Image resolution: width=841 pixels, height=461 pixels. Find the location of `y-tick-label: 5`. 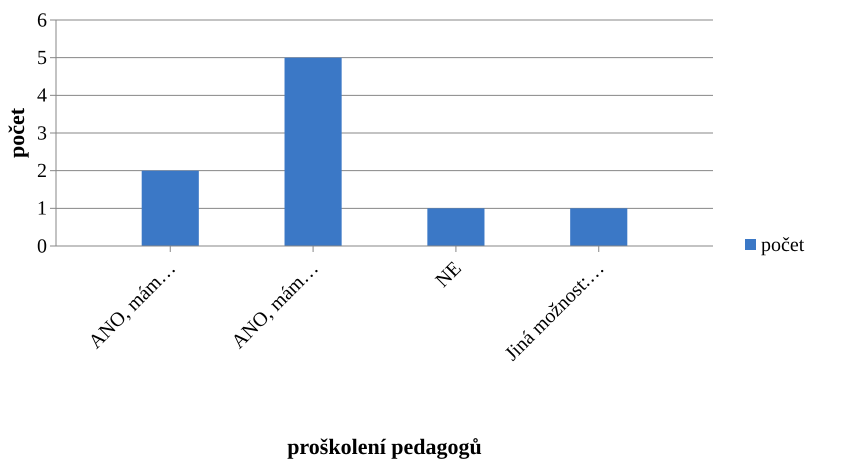

y-tick-label: 5 is located at coordinates (42, 58).